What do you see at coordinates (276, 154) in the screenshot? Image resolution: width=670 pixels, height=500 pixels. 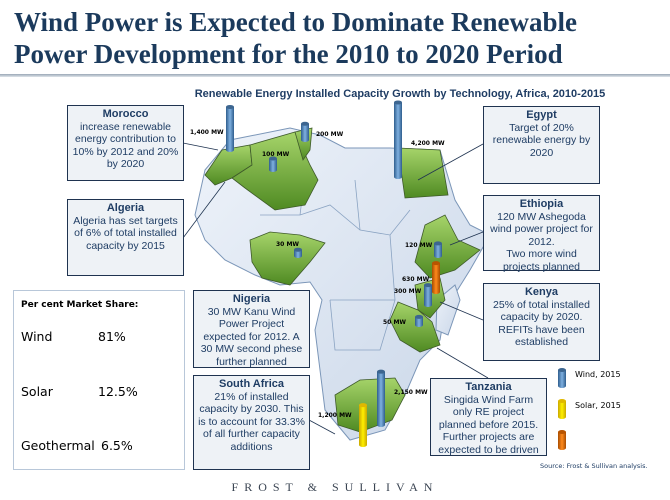 I see `capacity-label: 100 MW` at bounding box center [276, 154].